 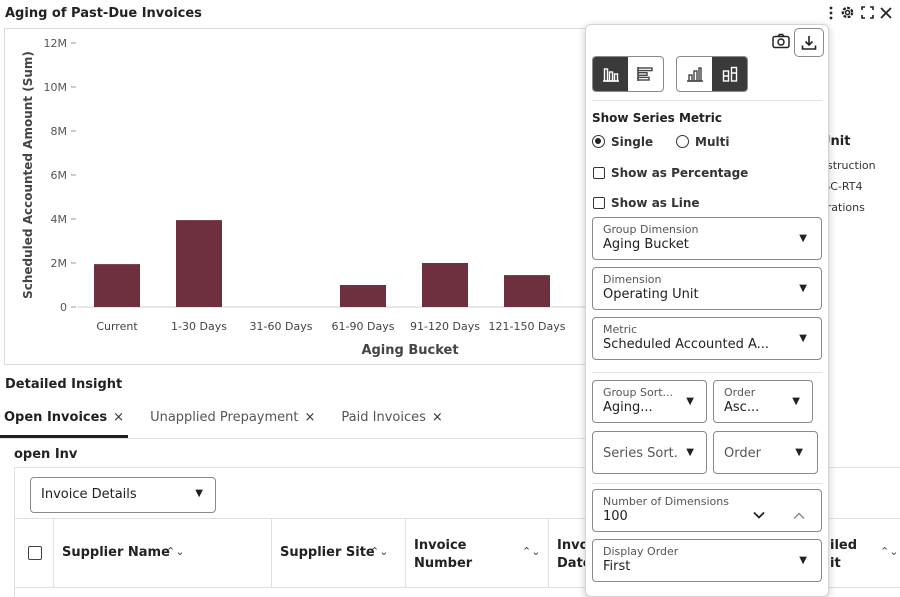 What do you see at coordinates (763, 401) in the screenshot?
I see `order-select: Order Asc... ▼` at bounding box center [763, 401].